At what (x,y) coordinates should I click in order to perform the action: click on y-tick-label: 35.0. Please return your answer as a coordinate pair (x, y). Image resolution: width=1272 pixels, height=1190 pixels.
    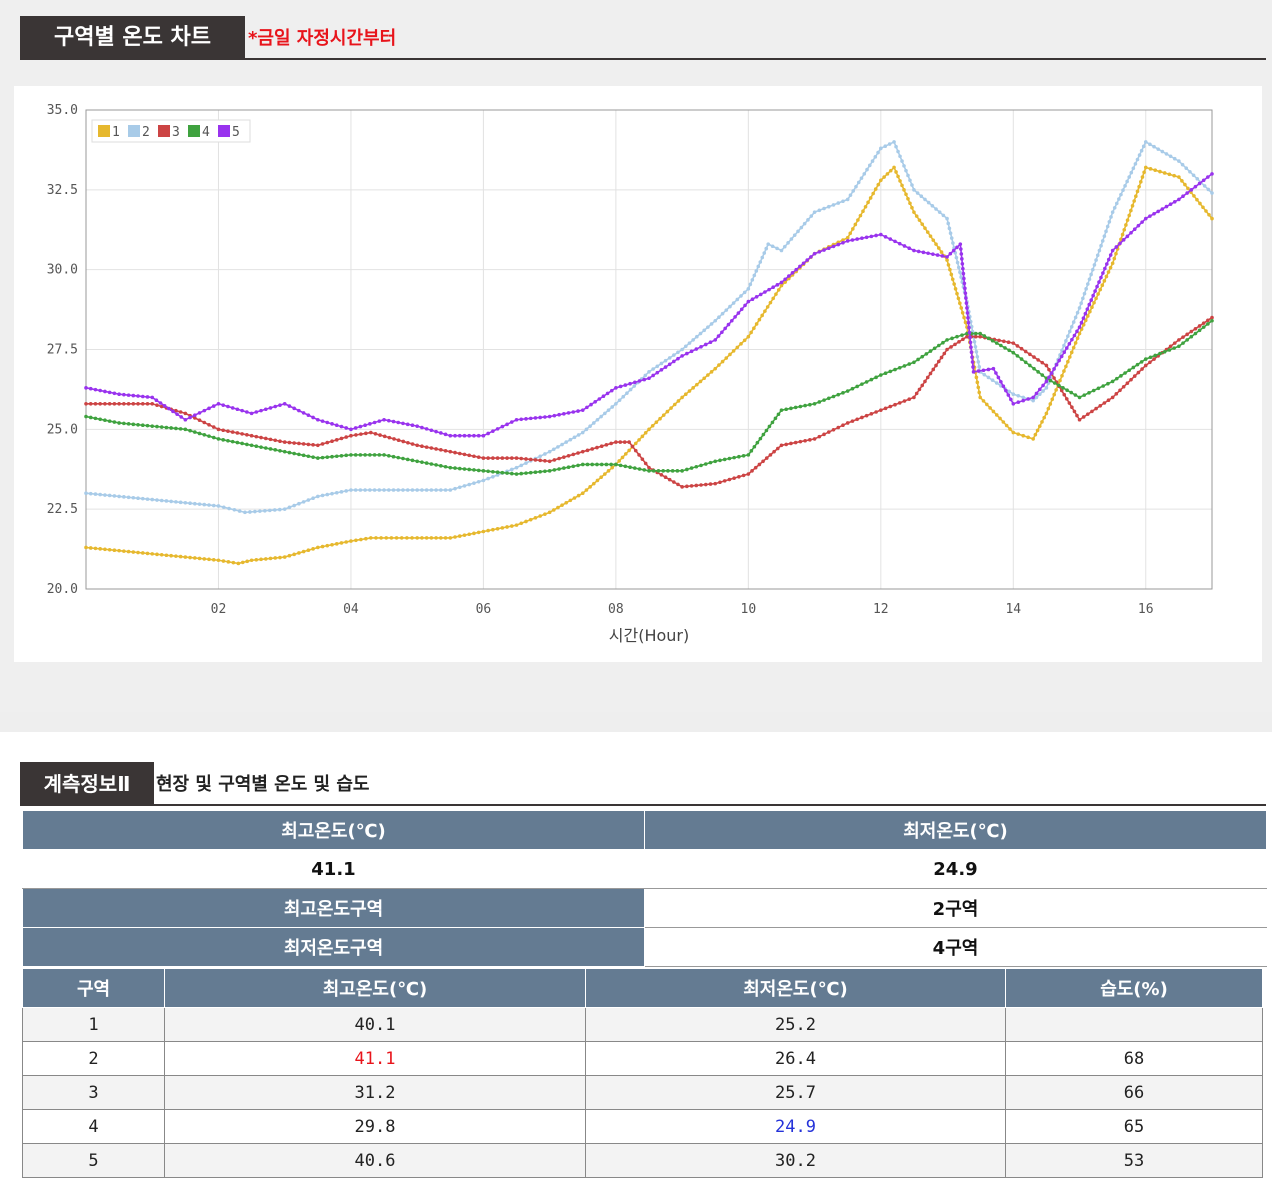
    Looking at the image, I should click on (62, 110).